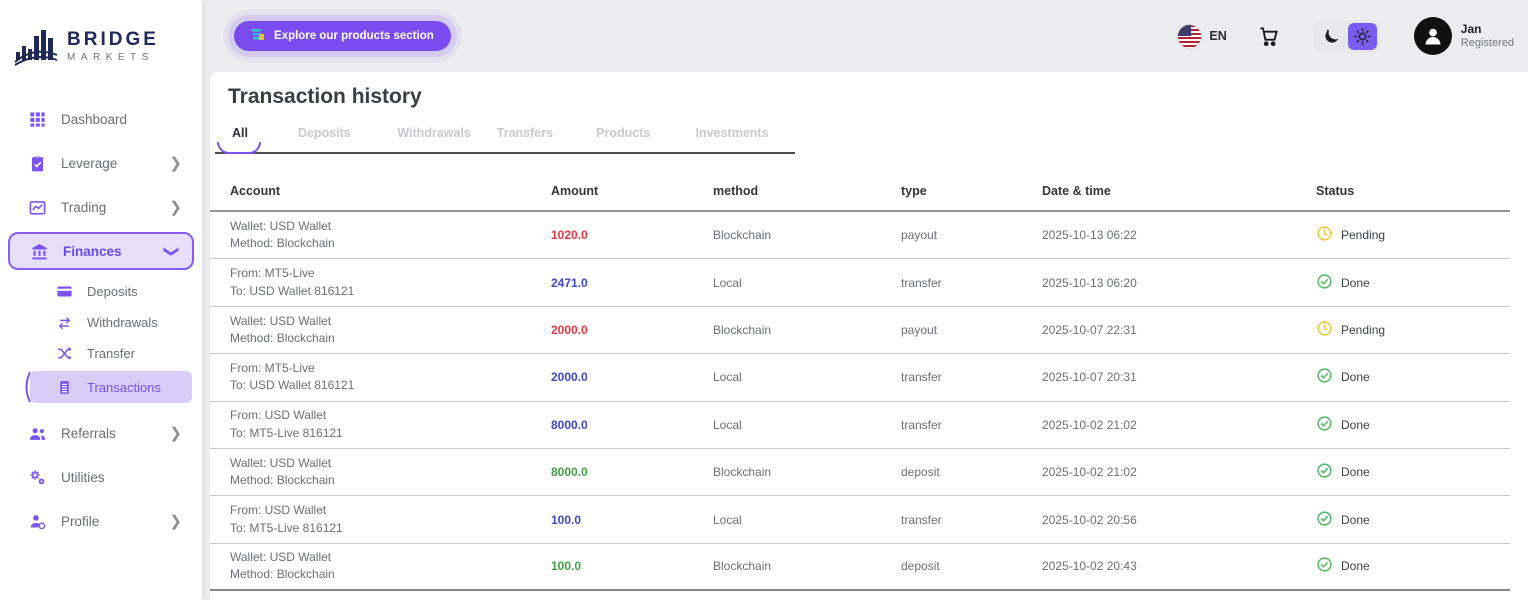 The height and width of the screenshot is (600, 1528). I want to click on person-badge-icon, so click(37, 521).